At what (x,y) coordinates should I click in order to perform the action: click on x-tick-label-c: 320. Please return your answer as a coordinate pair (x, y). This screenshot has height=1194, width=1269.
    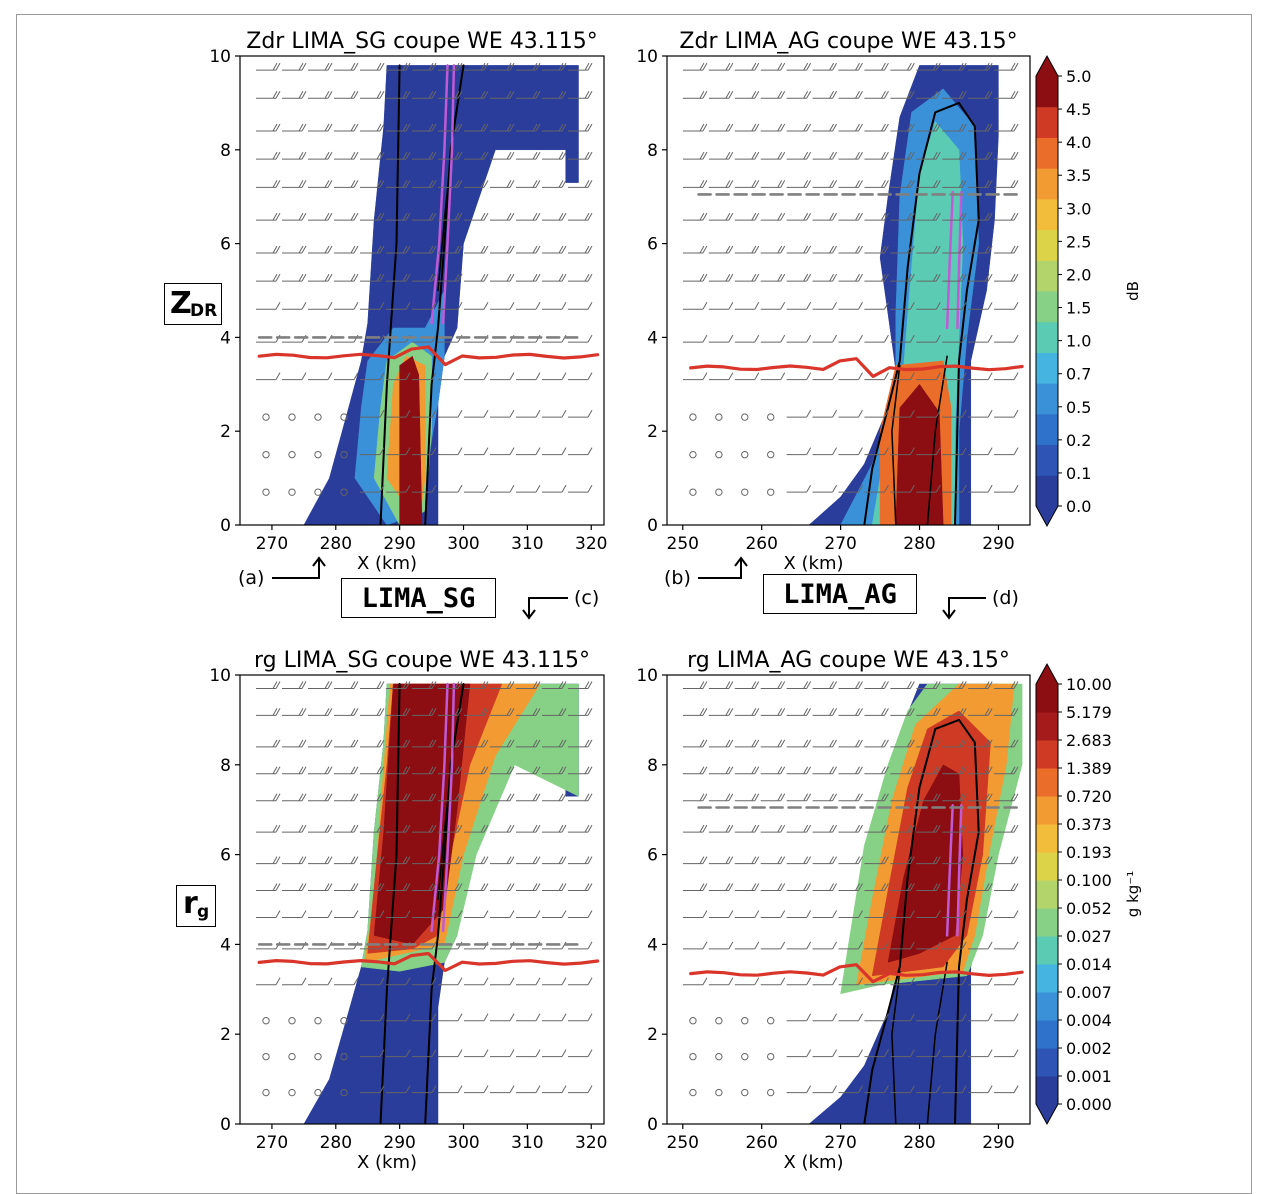
    Looking at the image, I should click on (591, 1143).